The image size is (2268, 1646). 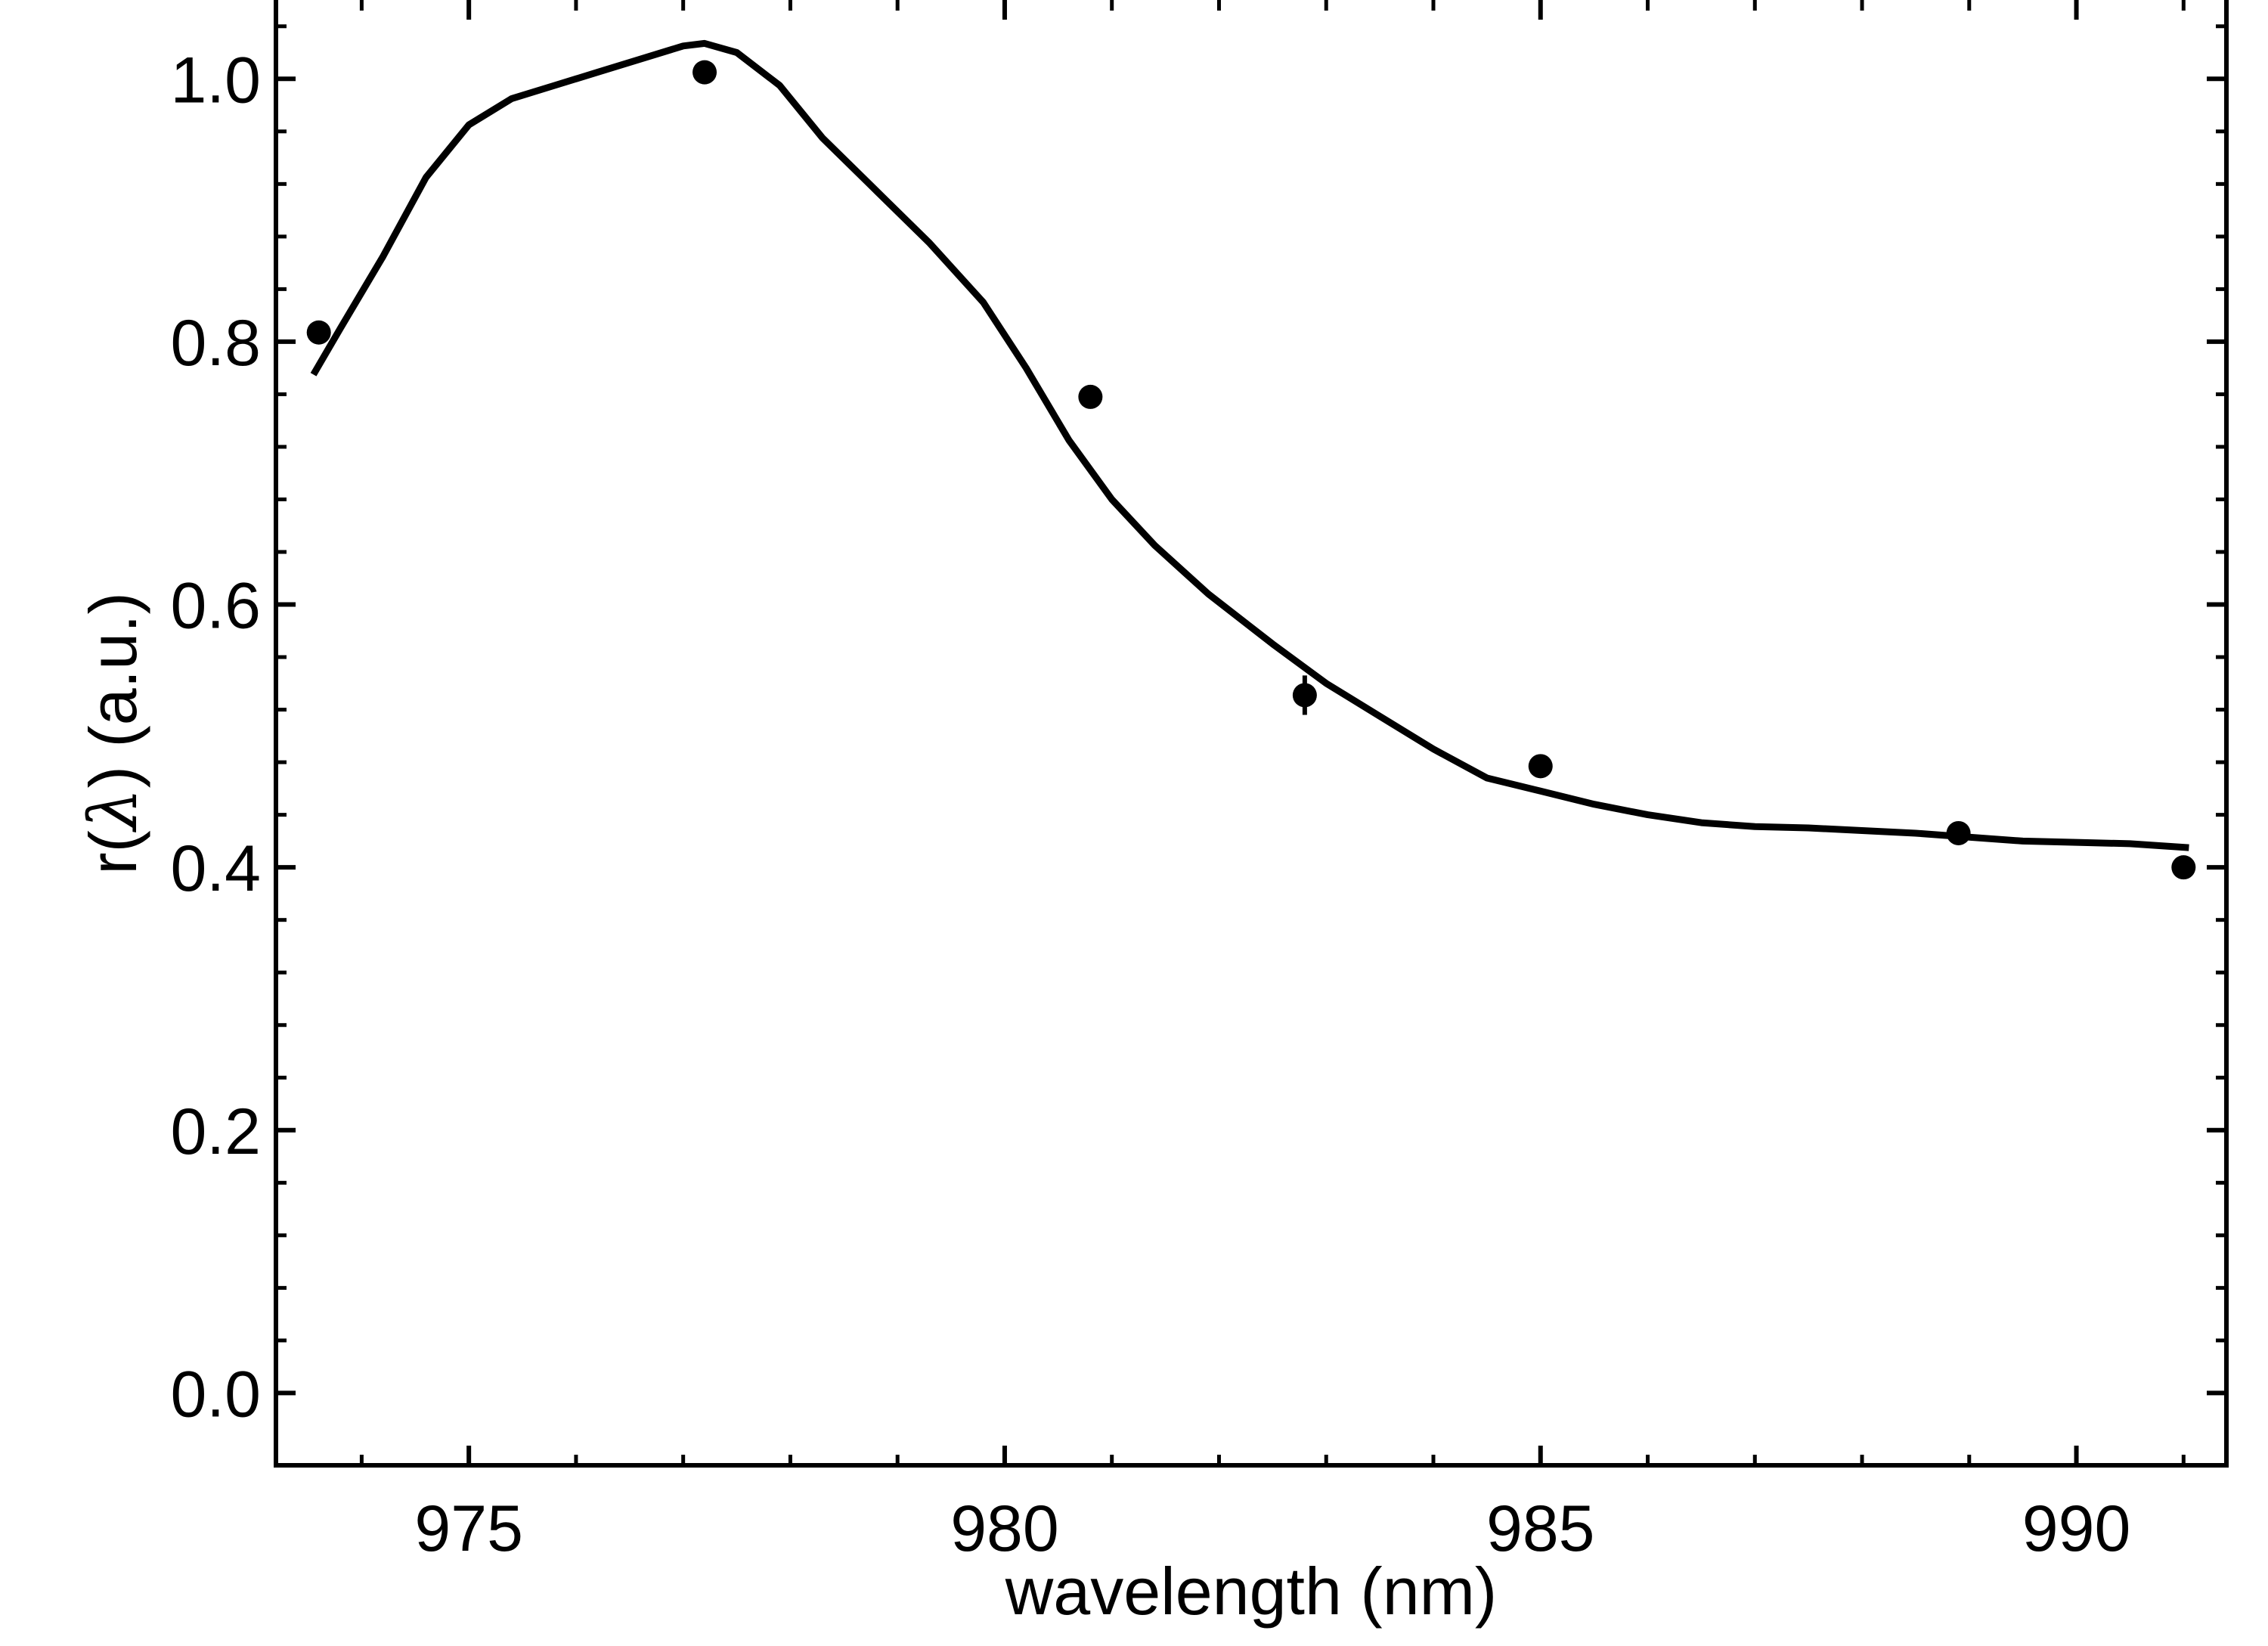 What do you see at coordinates (113, 810) in the screenshot?
I see `y-axis-title-symbol: λ` at bounding box center [113, 810].